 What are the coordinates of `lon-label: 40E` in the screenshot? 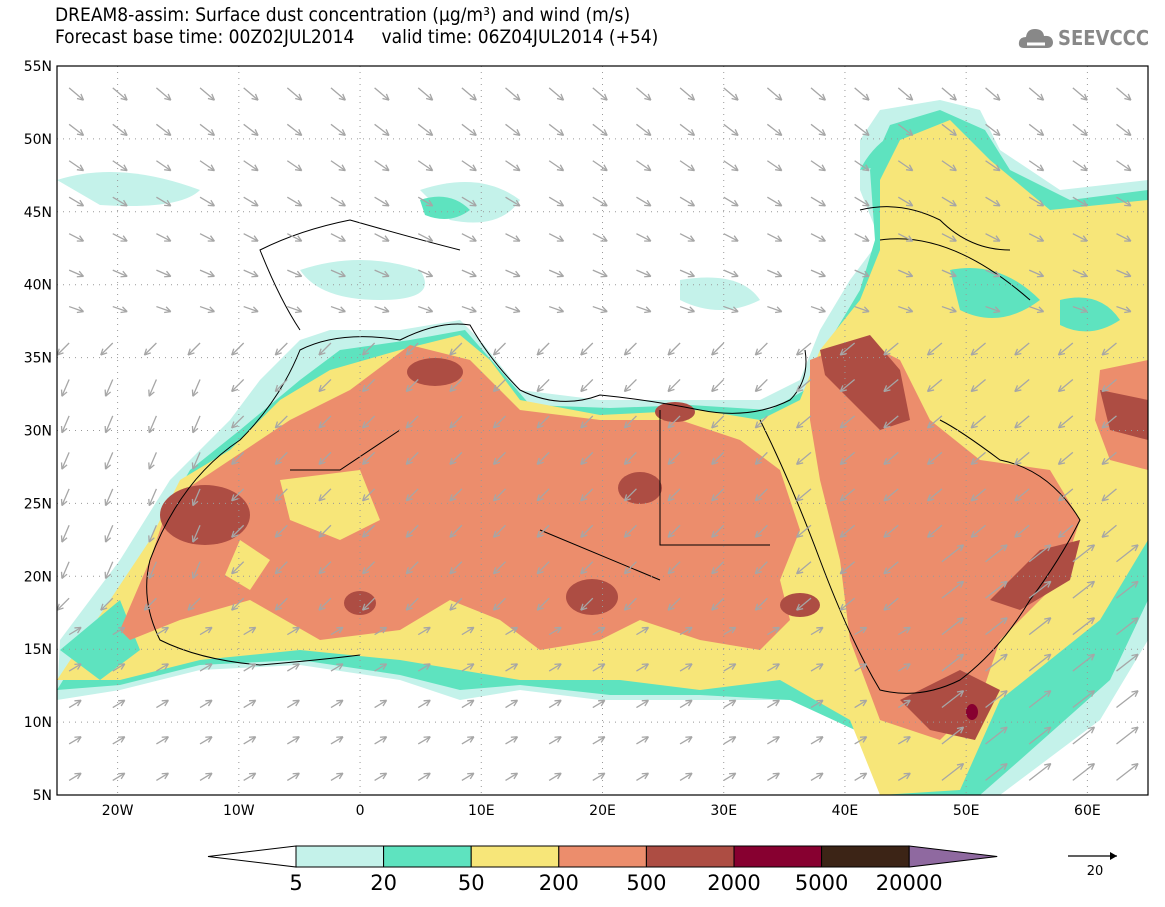 It's located at (845, 811).